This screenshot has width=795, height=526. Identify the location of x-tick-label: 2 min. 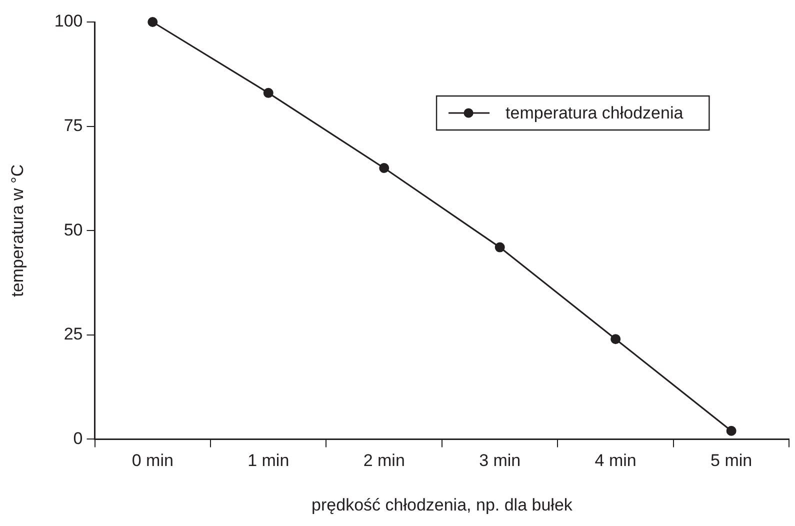
(384, 460).